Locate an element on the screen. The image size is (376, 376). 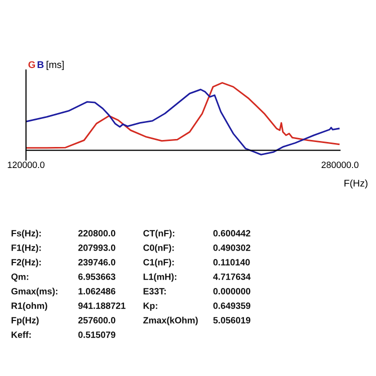
text: F2(Hz): is located at coordinates (26, 263).